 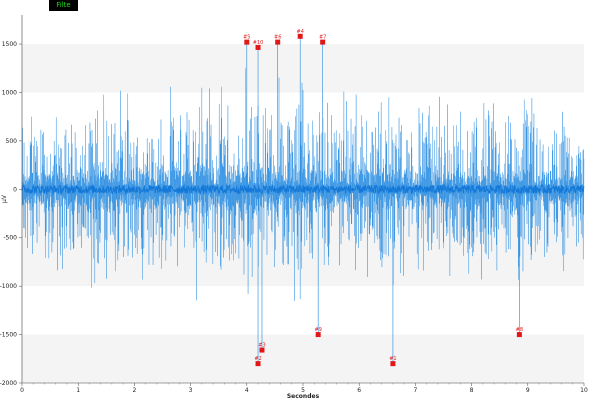 What do you see at coordinates (9, 92) in the screenshot?
I see `y-tick-label: 1000` at bounding box center [9, 92].